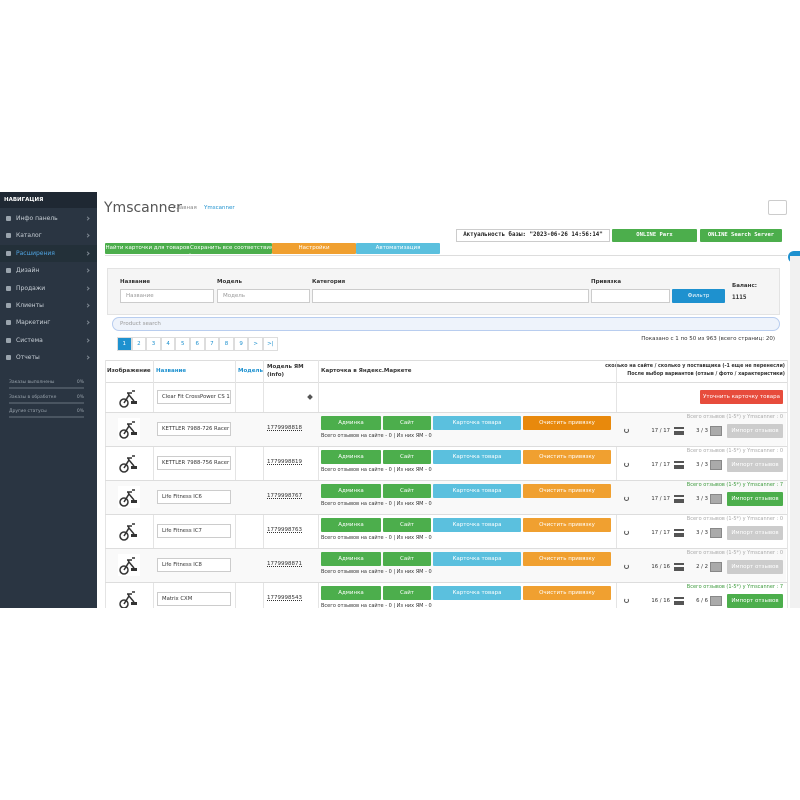  I want to click on model-ym-link: 1779998767, so click(284, 496).